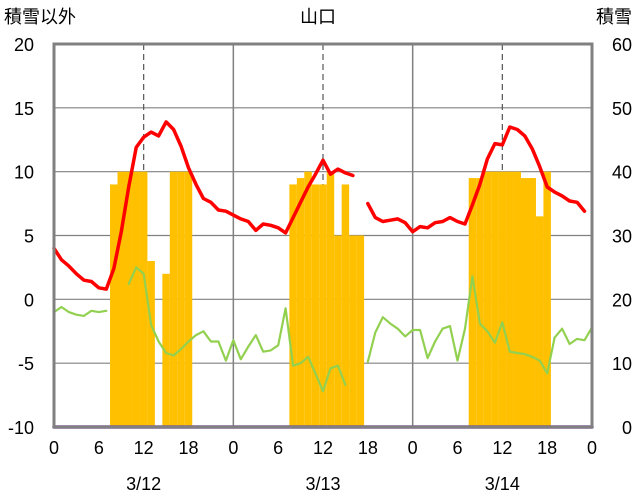 The height and width of the screenshot is (501, 636). What do you see at coordinates (627, 428) in the screenshot?
I see `right-tick-label: 0` at bounding box center [627, 428].